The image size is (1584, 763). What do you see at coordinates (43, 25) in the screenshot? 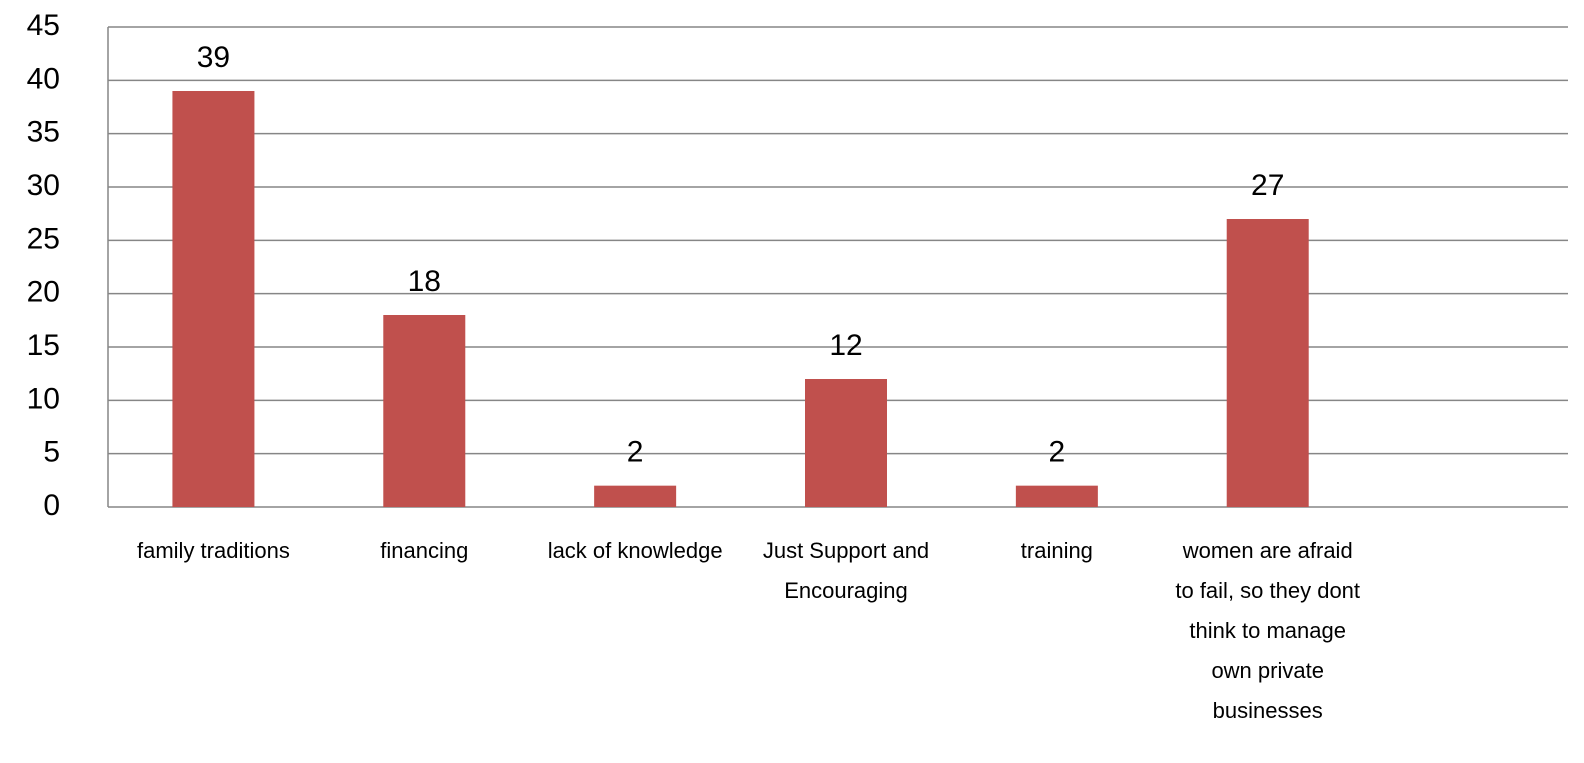
I see `y-tick-label: 45` at bounding box center [43, 25].